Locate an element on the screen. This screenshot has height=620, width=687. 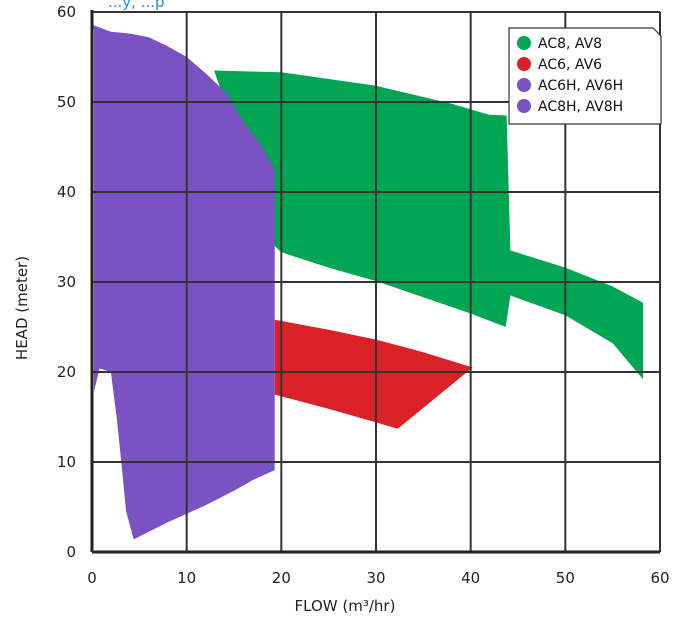
x-tick-label: 10 is located at coordinates (186, 578).